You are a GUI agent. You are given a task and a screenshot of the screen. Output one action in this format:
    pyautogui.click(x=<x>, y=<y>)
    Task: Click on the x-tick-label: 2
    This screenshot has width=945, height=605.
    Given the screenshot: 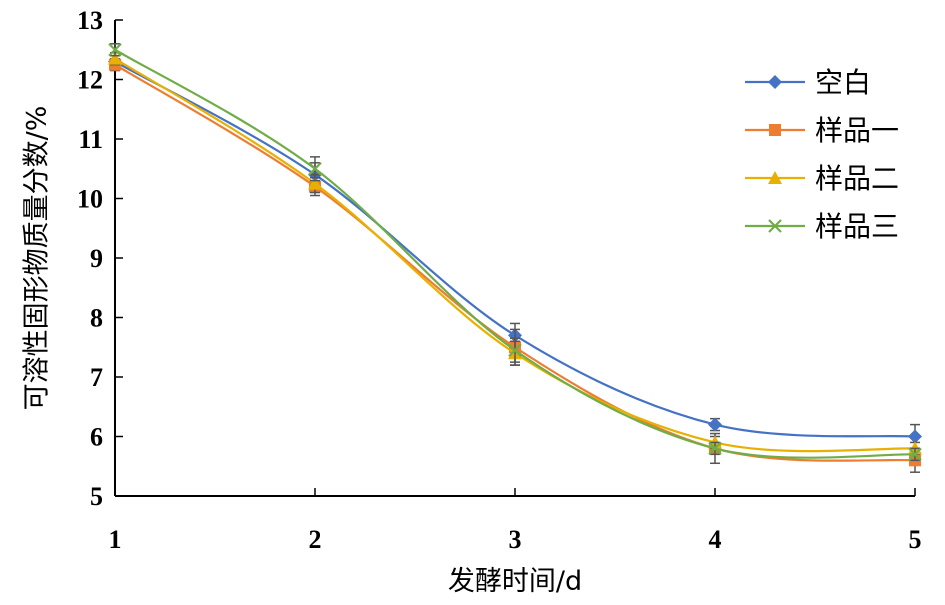 What is the action you would take?
    pyautogui.click(x=315, y=539)
    